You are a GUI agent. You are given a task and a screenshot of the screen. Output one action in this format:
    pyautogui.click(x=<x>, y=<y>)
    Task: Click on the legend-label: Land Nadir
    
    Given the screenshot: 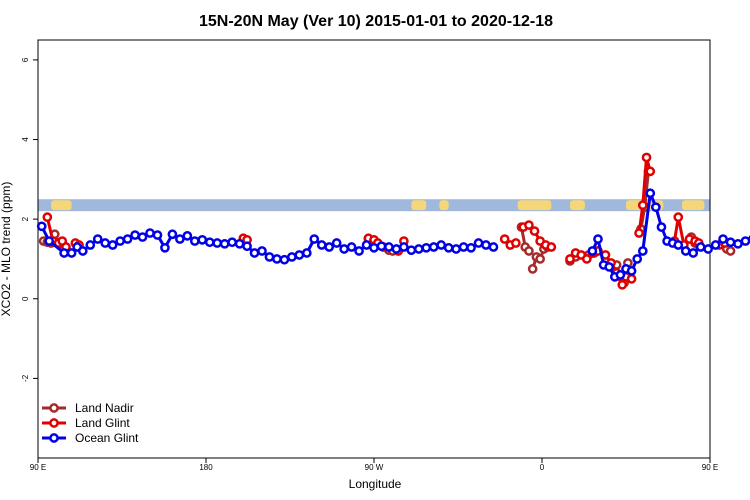 What is the action you would take?
    pyautogui.click(x=104, y=408)
    